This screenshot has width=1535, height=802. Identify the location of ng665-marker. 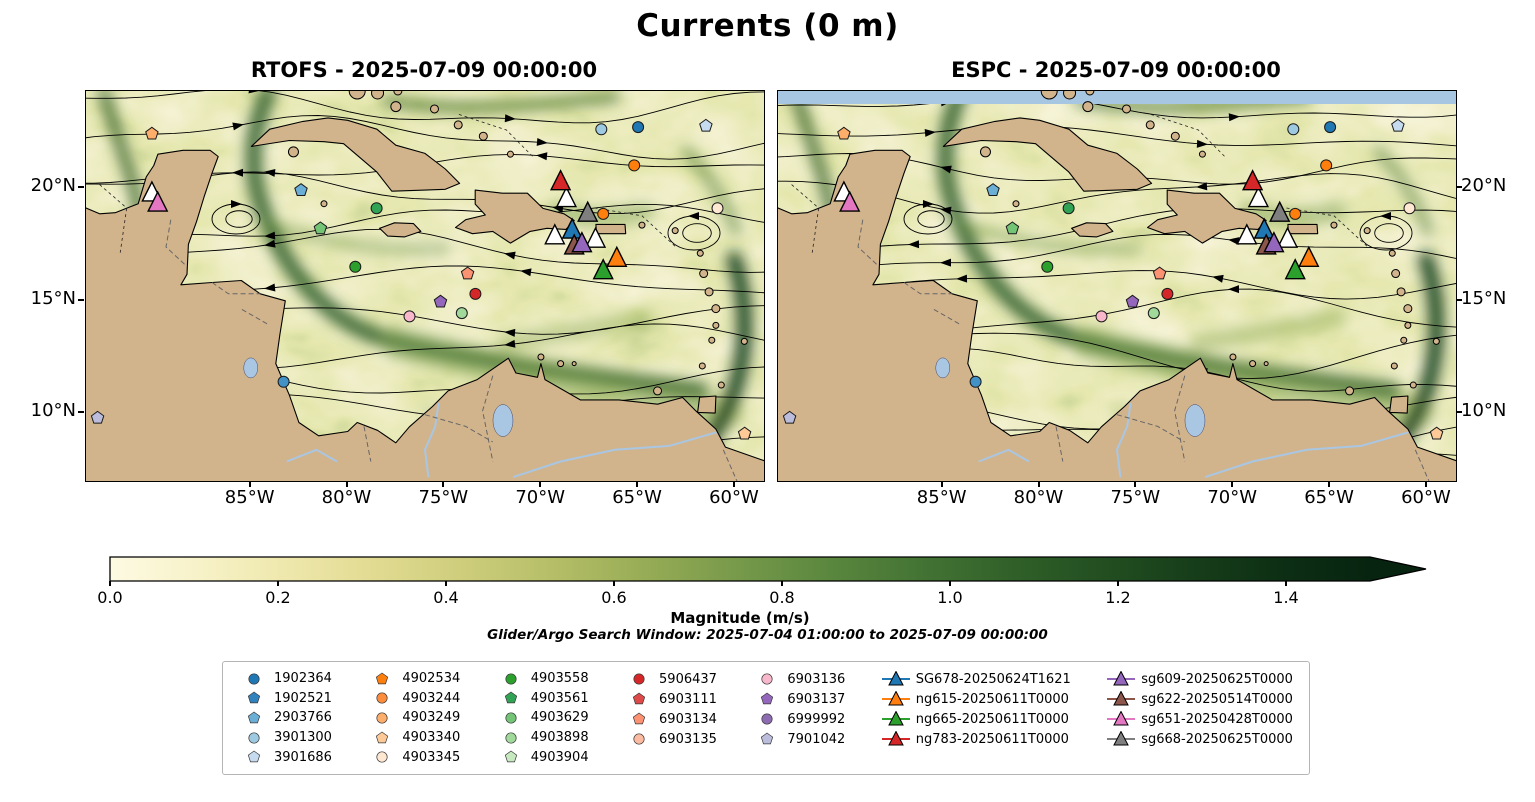
(1295, 269).